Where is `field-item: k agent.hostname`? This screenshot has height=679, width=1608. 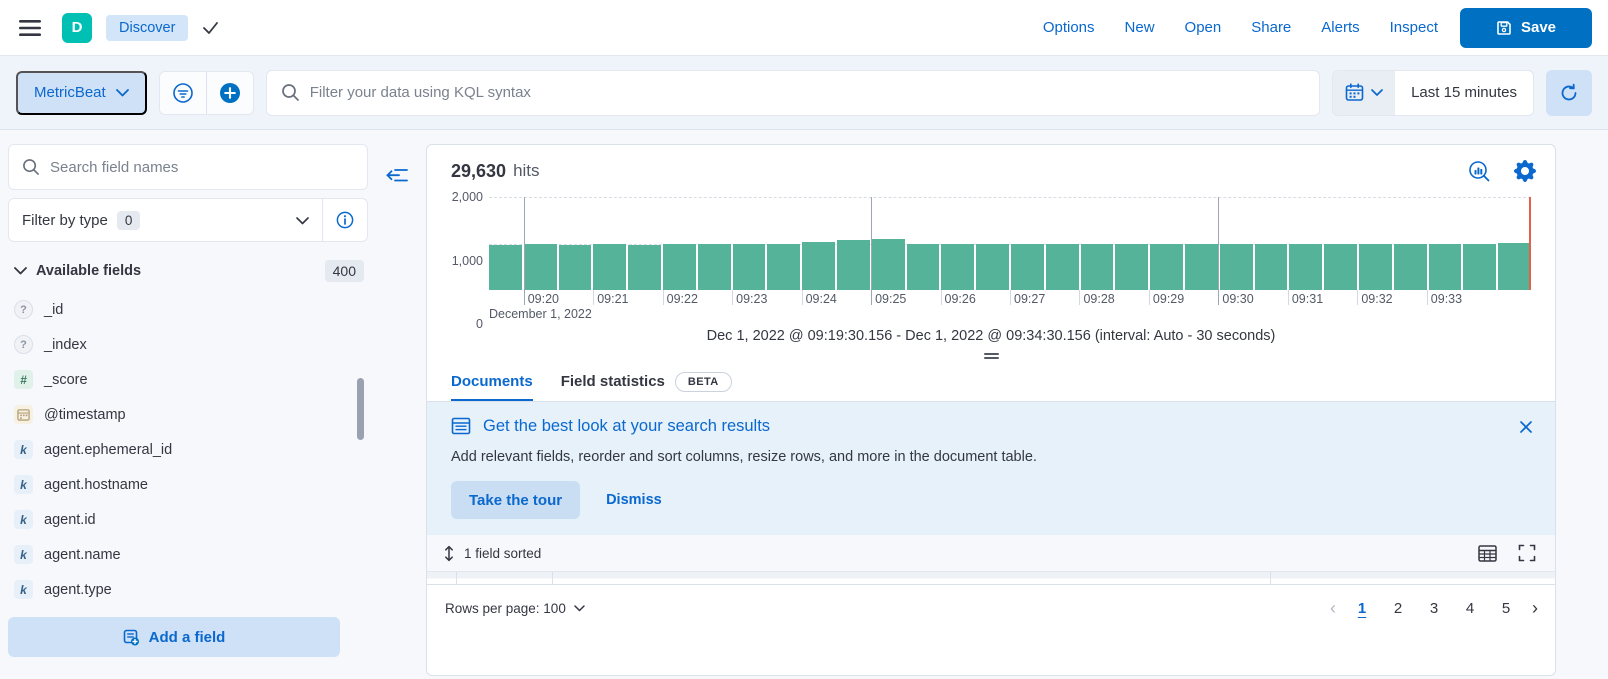
field-item: k agent.hostname is located at coordinates (191, 484).